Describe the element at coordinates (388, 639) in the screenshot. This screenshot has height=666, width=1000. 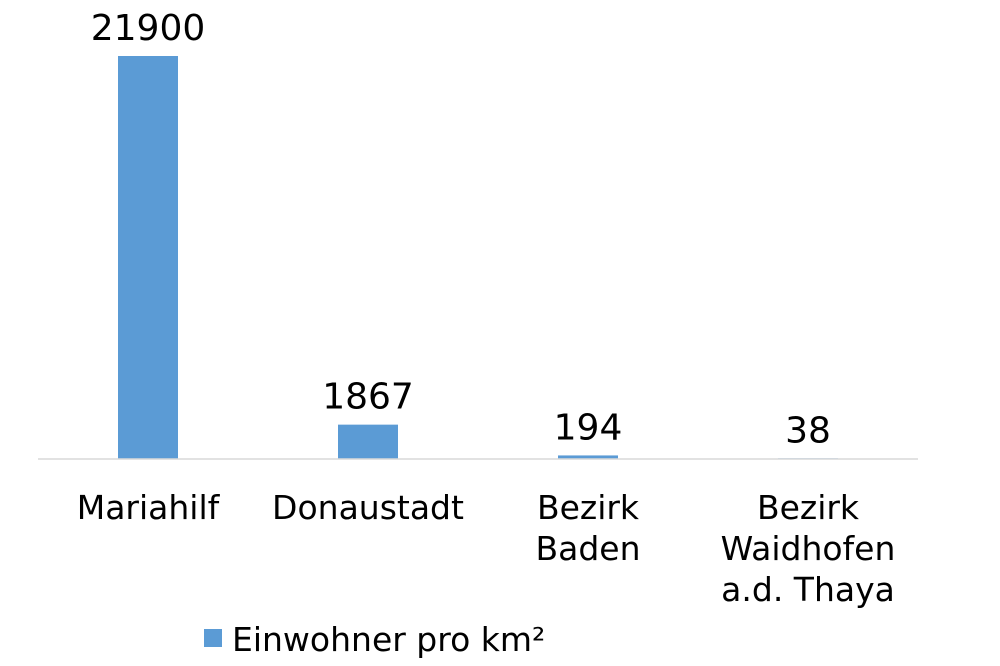
I see `legend-label: Einwohner pro km²` at that location.